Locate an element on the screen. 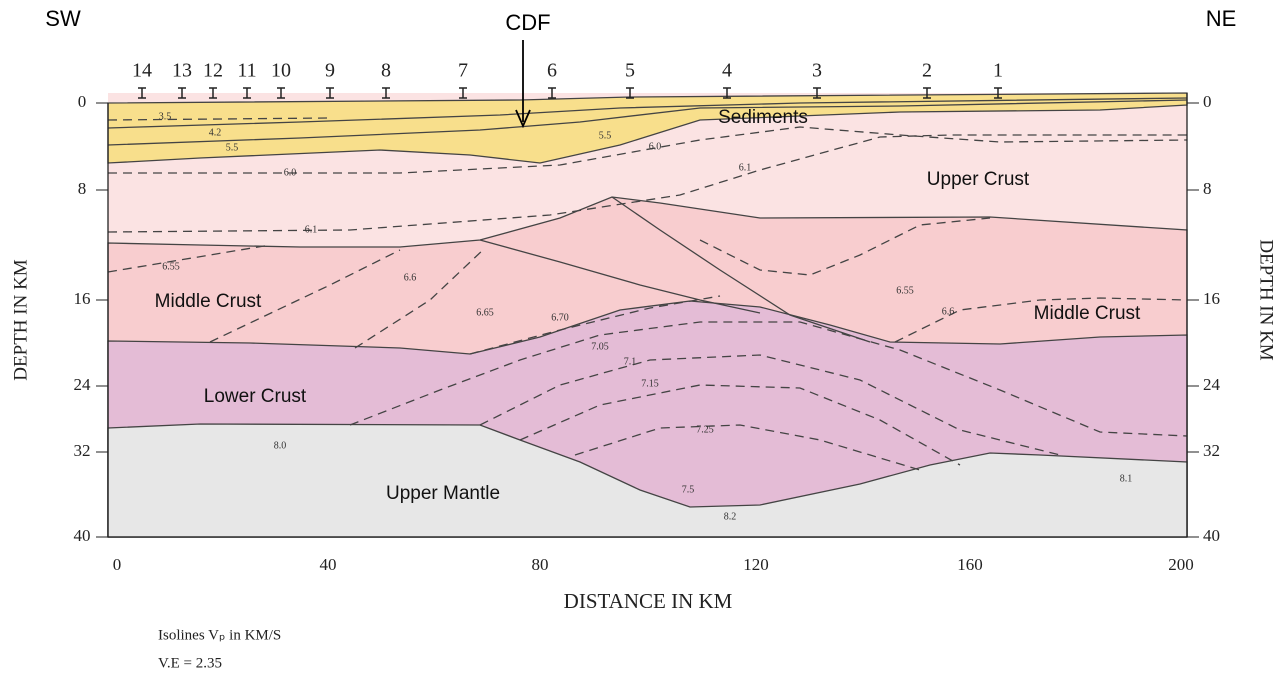 This screenshot has width=1287, height=680. x-tick-label: 80 is located at coordinates (540, 564).